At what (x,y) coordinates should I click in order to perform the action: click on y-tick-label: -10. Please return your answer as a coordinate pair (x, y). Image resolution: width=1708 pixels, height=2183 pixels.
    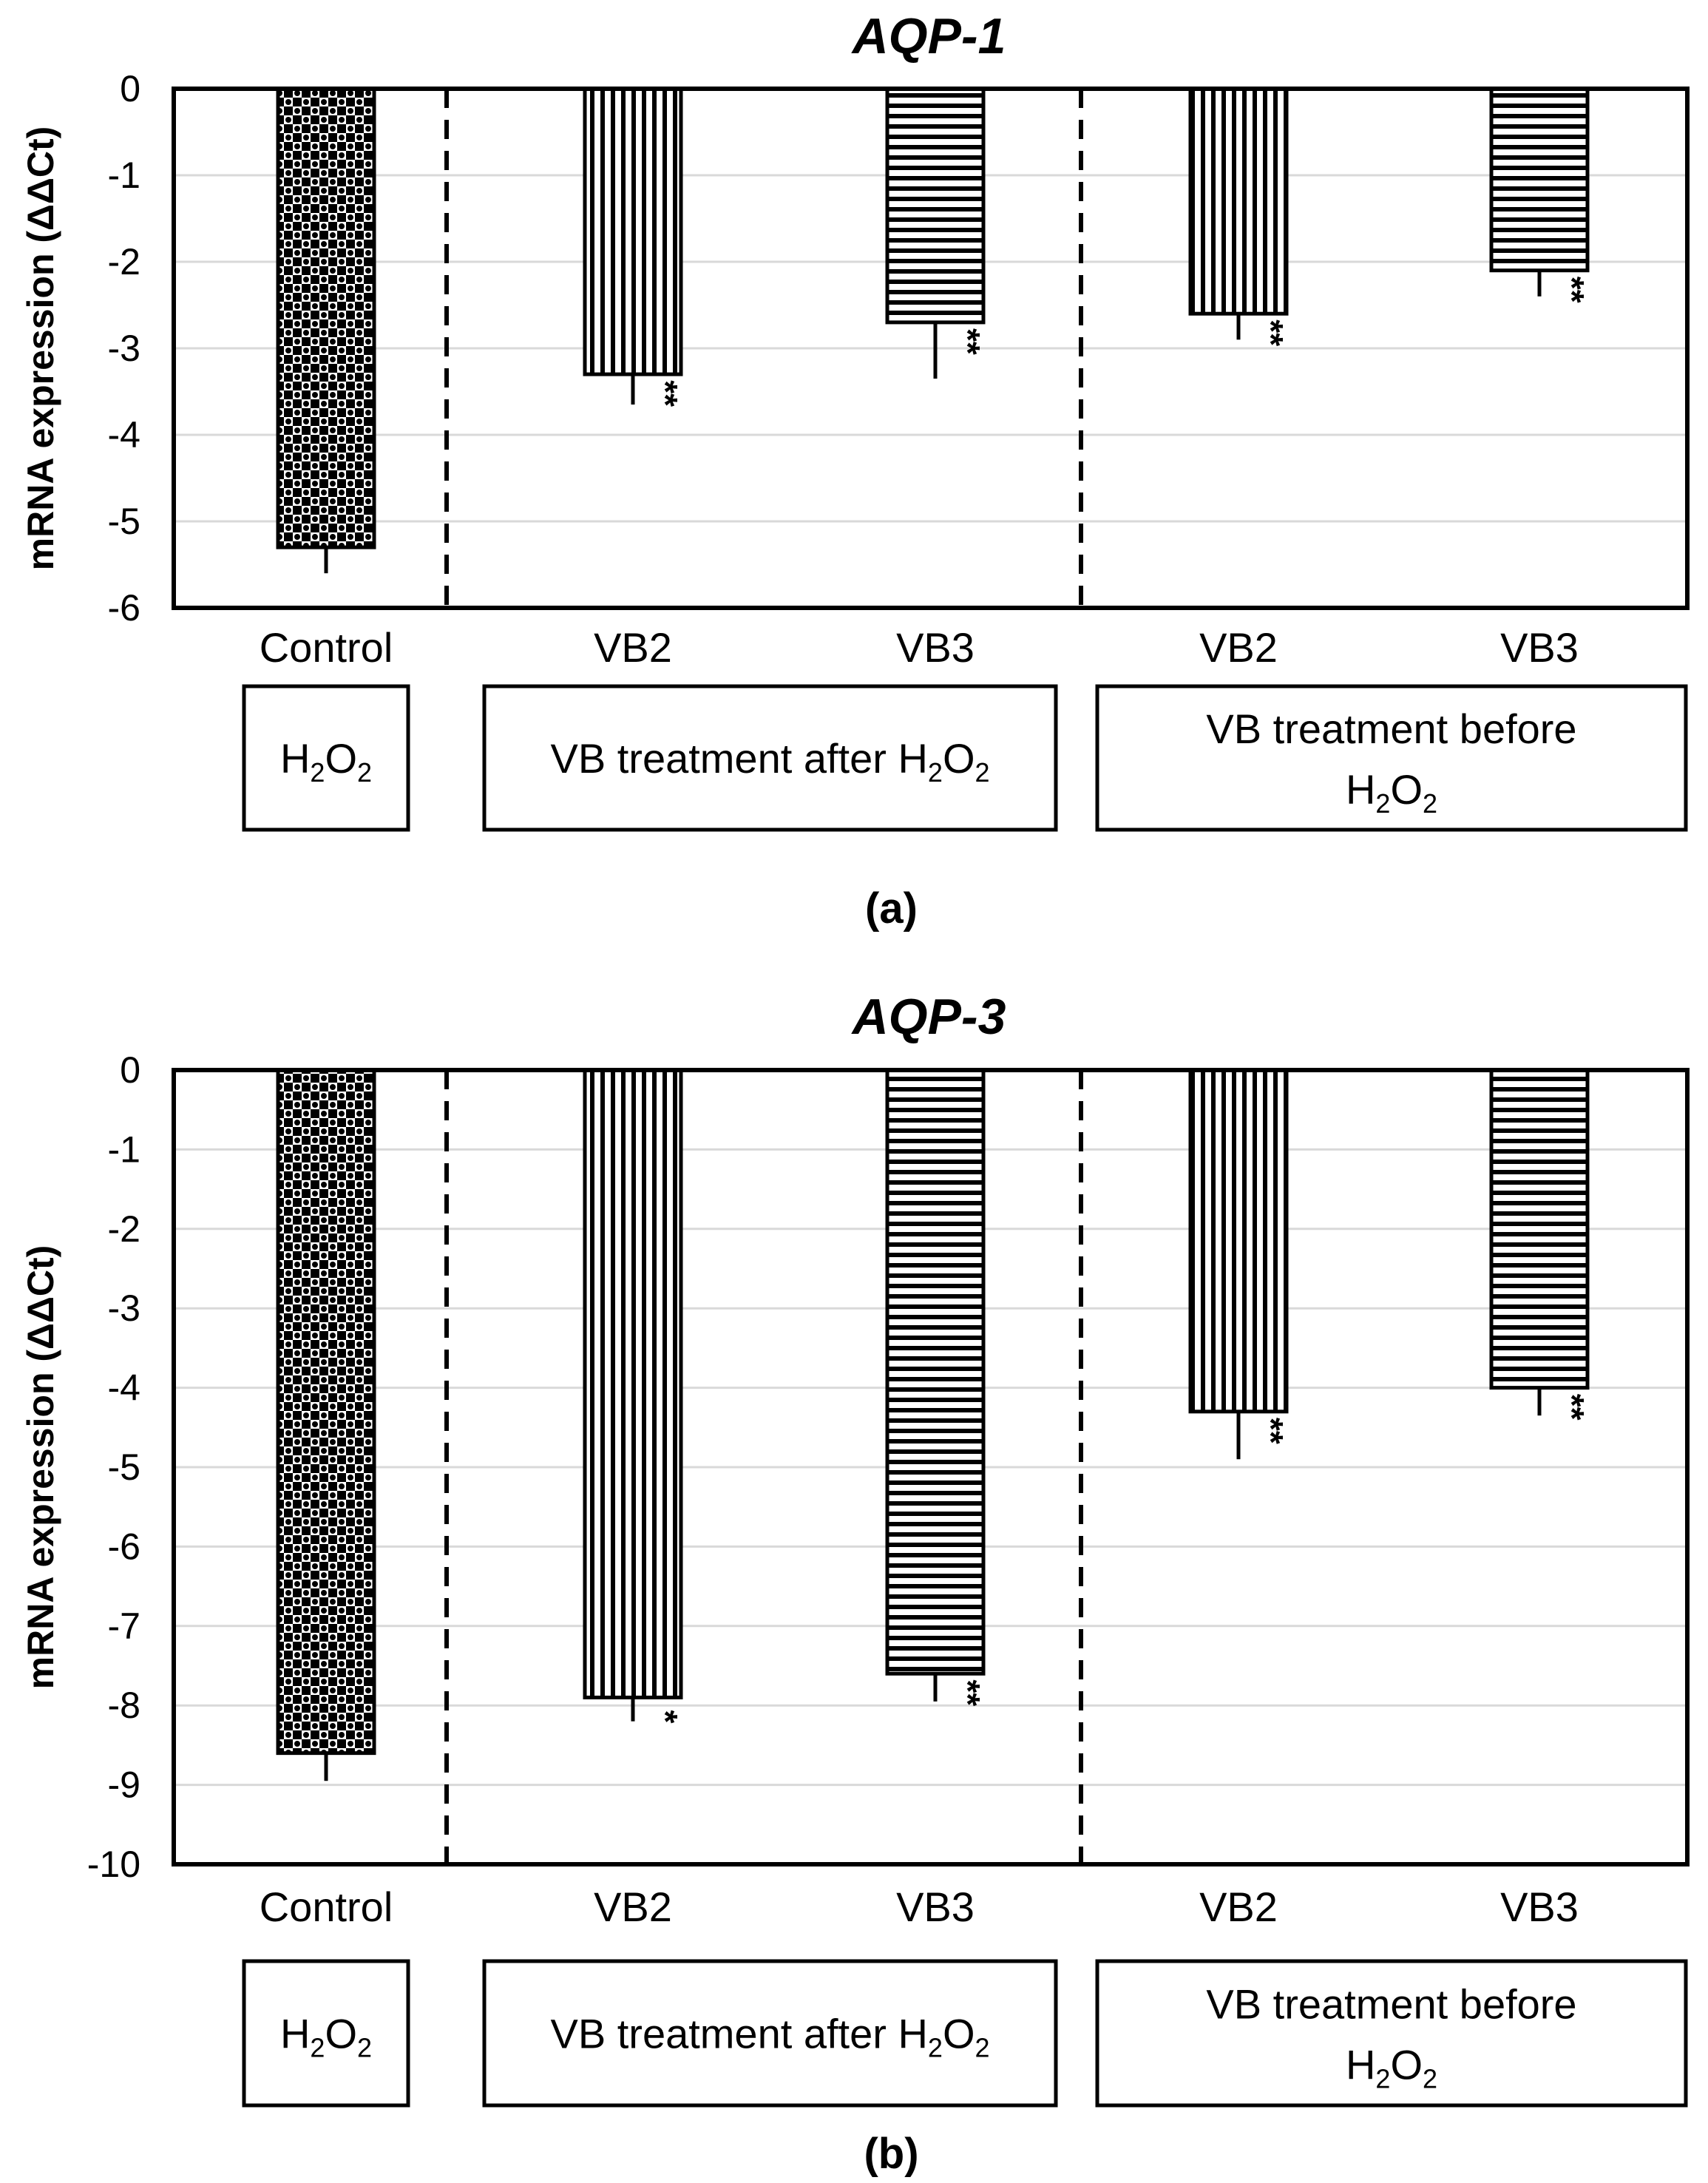
    Looking at the image, I should click on (113, 1865).